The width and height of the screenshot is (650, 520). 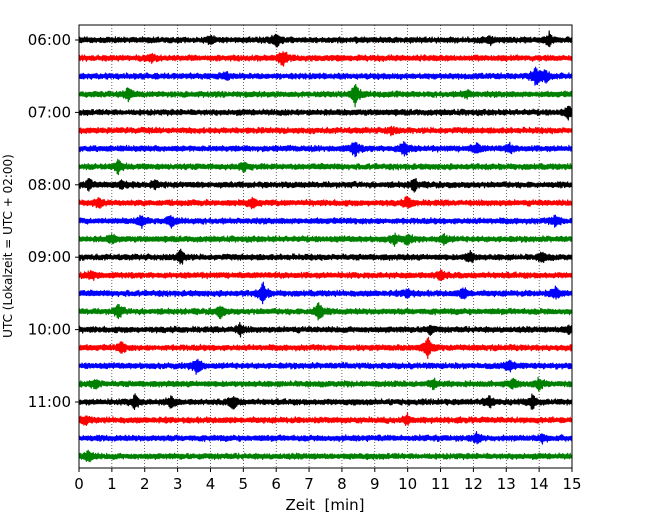 I want to click on y-tick-label: 07:00, so click(x=49, y=112).